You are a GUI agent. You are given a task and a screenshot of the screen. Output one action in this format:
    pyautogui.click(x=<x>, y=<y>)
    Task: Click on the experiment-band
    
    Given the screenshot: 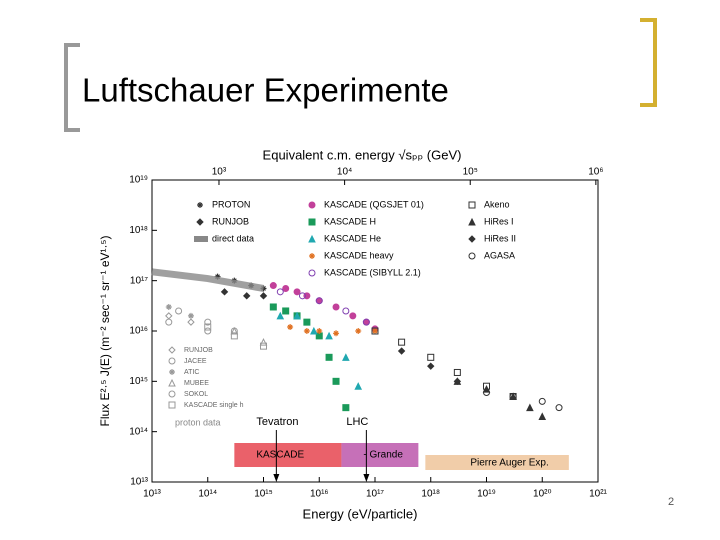 What is the action you would take?
    pyautogui.click(x=380, y=455)
    